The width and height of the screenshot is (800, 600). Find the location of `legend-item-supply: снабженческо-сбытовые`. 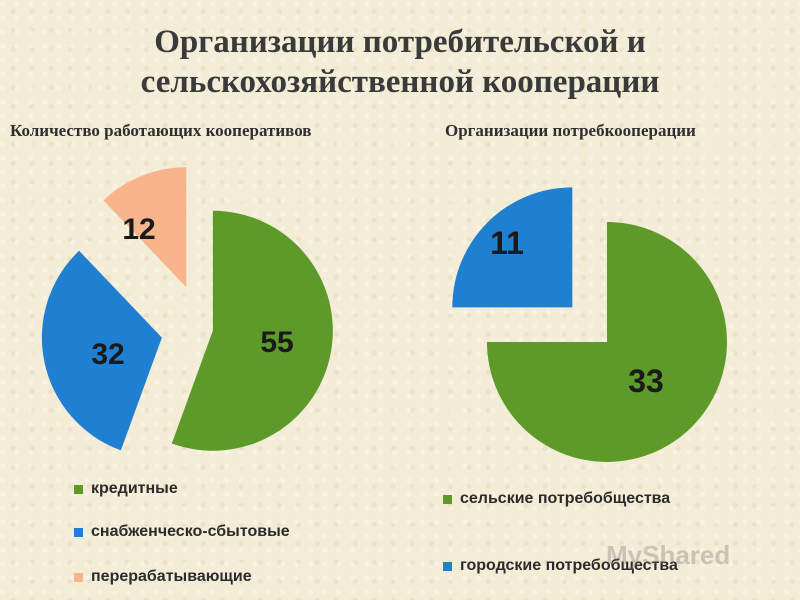

legend-item-supply: снабженческо-сбытовые is located at coordinates (182, 532).